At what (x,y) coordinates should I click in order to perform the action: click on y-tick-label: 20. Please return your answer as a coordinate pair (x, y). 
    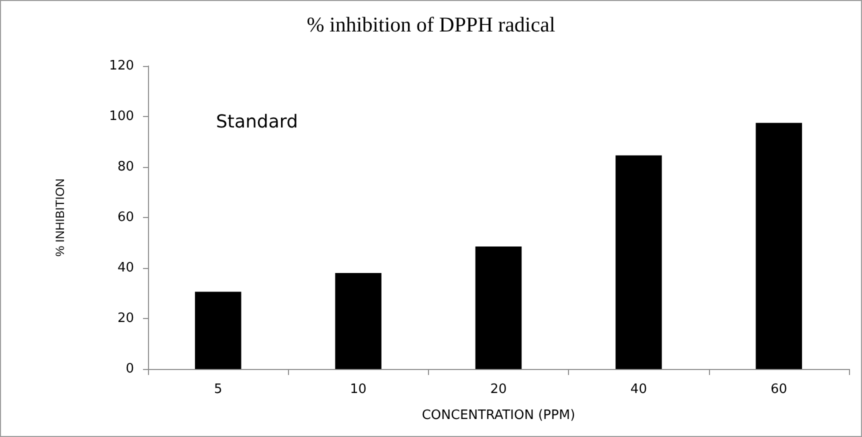
    Looking at the image, I should click on (125, 318).